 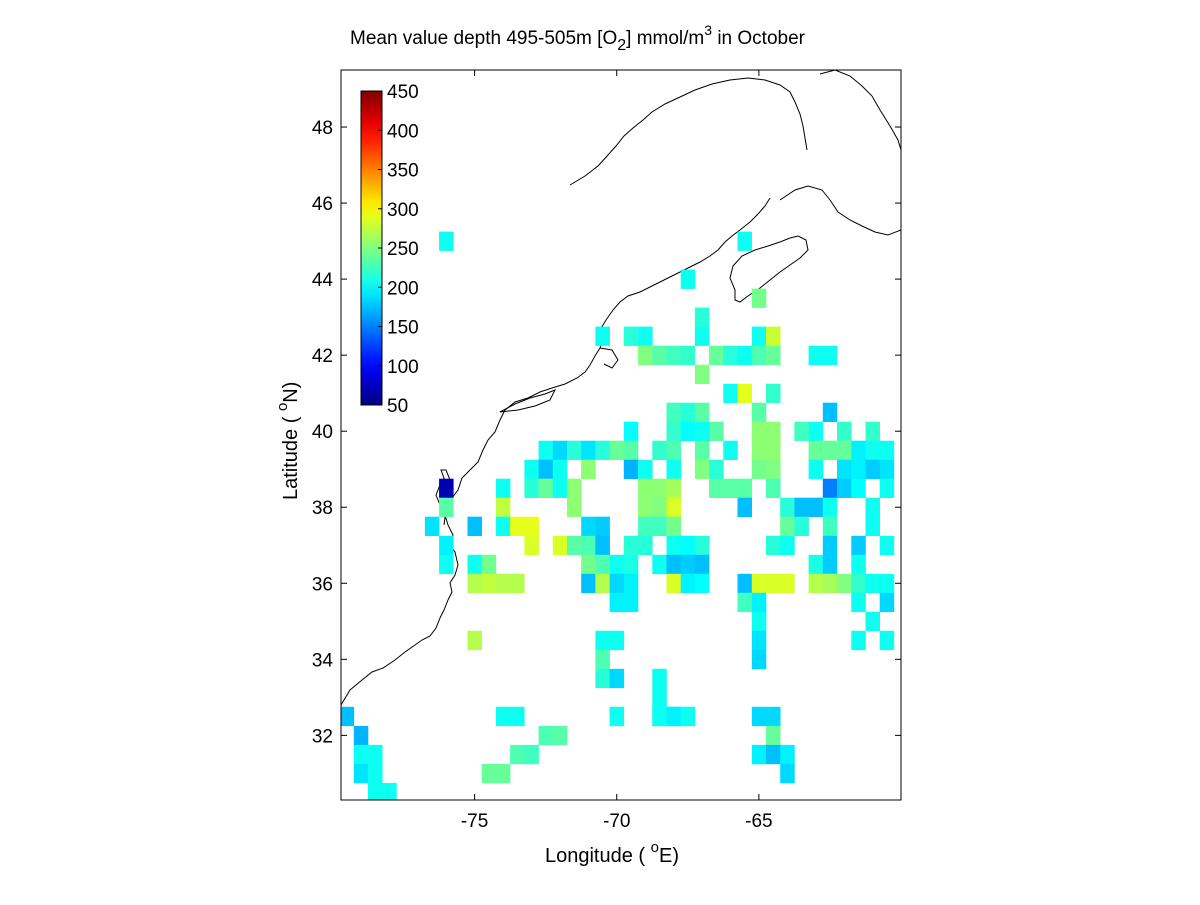 I want to click on title-unit: ] mmol/m, so click(x=665, y=38).